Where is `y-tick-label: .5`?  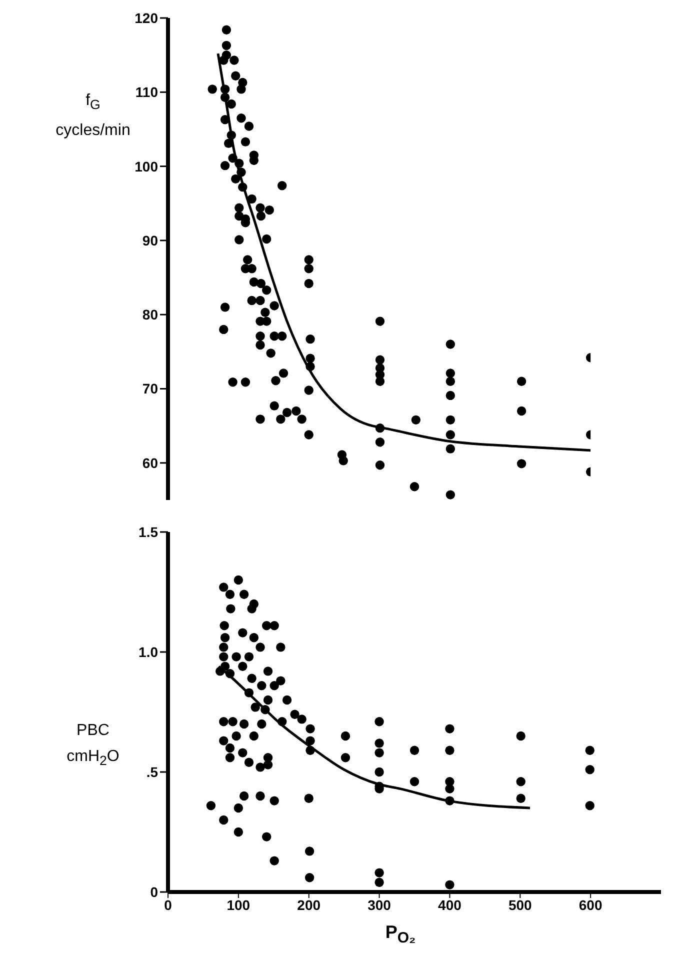 y-tick-label: .5 is located at coordinates (152, 772).